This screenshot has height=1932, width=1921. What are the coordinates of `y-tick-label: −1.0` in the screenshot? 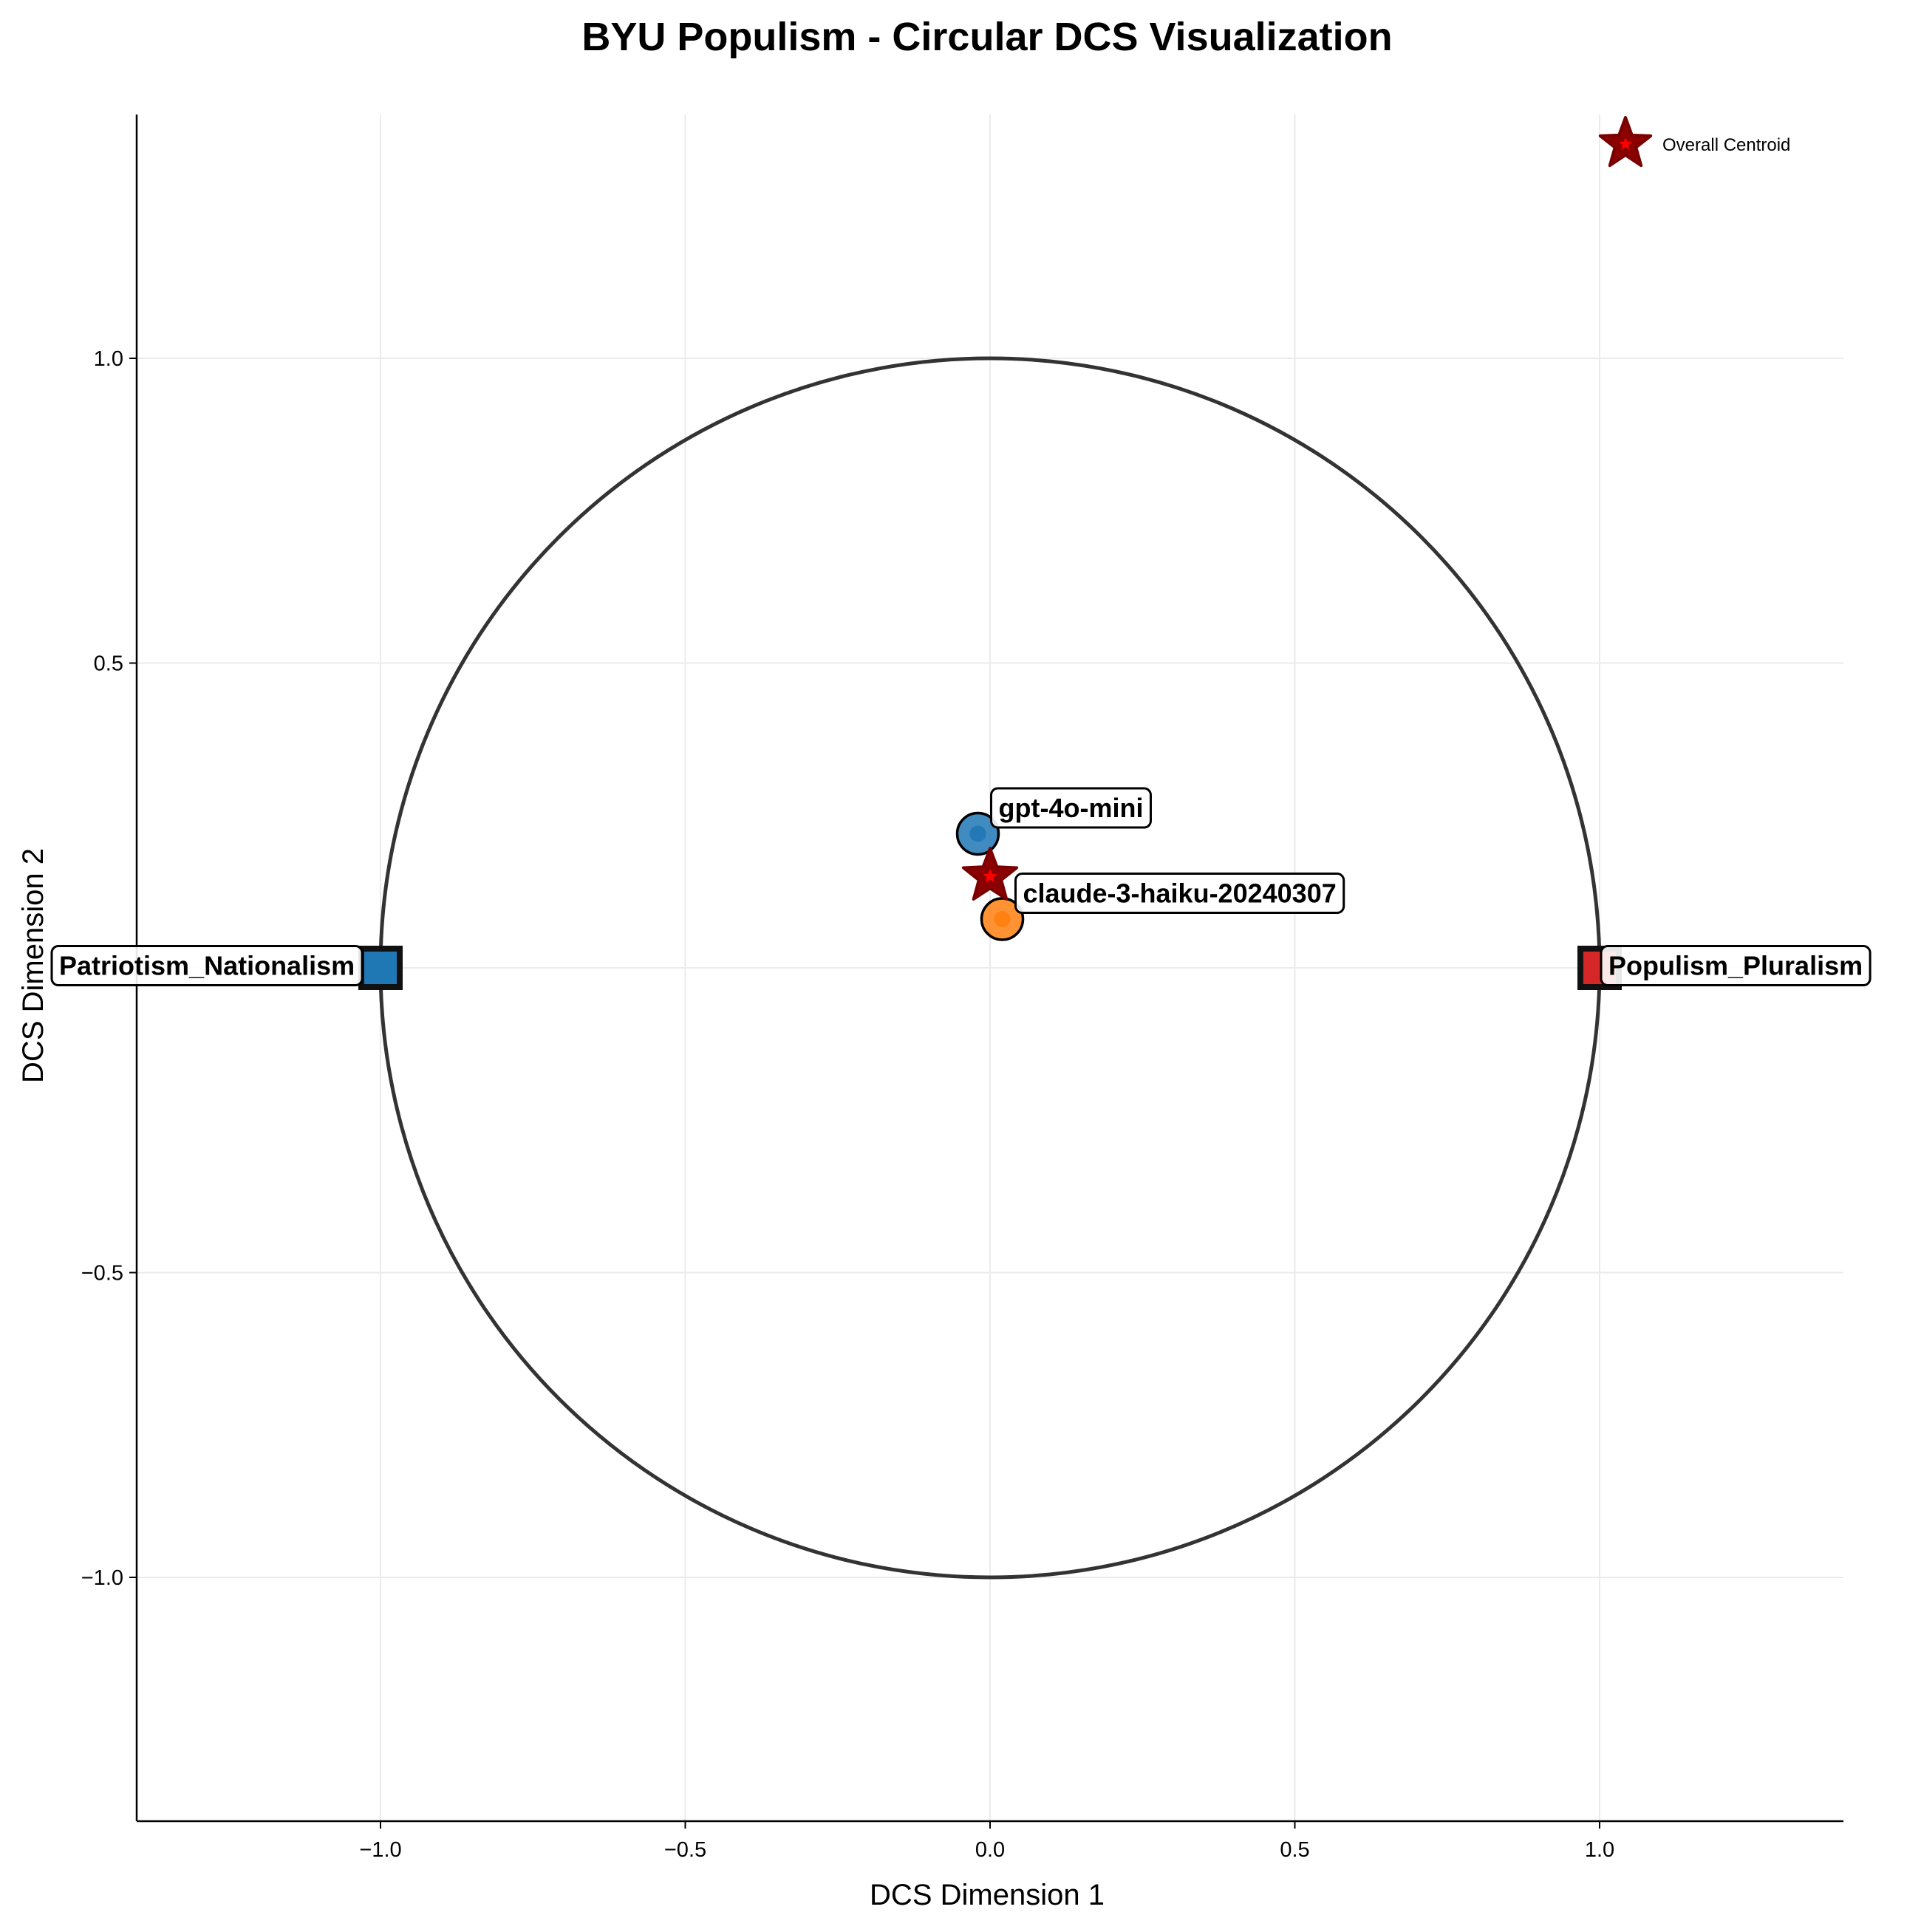 It's located at (102, 1578).